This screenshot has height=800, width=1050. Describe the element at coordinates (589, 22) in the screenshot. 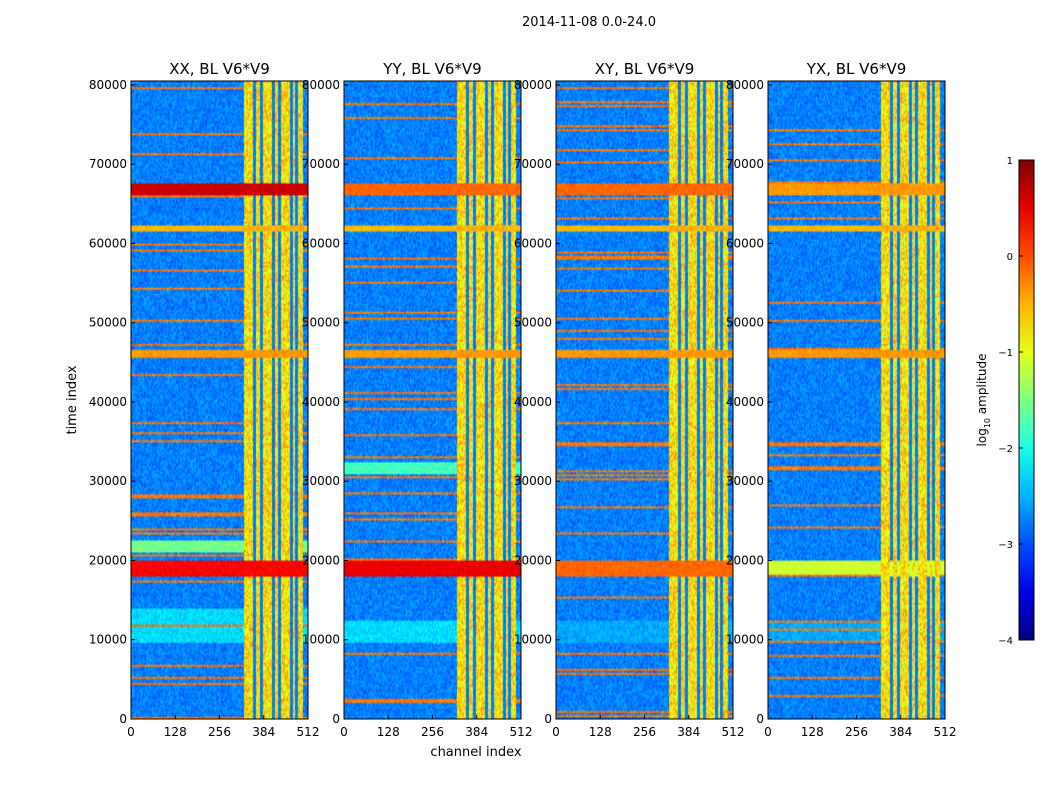

I see `figure-suptitle: 2014-11-08 0.0-24.0` at that location.